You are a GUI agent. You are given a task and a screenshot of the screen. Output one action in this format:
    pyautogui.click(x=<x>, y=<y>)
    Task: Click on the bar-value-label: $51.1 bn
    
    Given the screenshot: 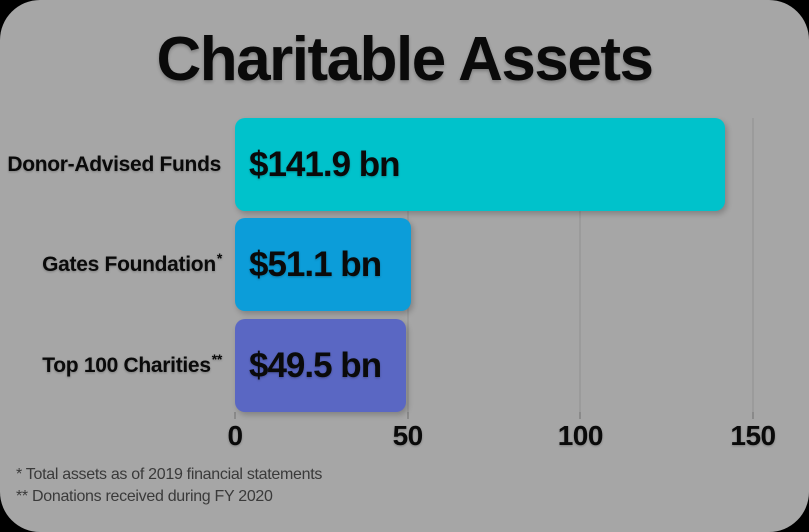 What is the action you would take?
    pyautogui.click(x=315, y=264)
    